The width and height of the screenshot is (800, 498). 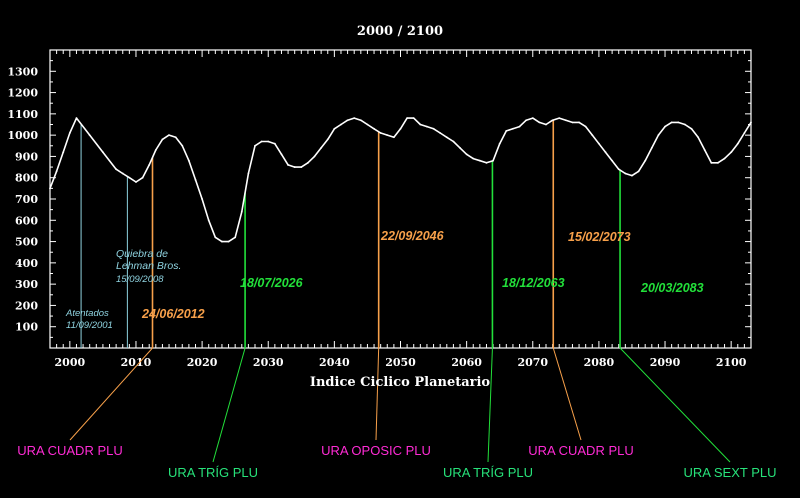 I want to click on event-label-attacks: Atentados, so click(x=87, y=313).